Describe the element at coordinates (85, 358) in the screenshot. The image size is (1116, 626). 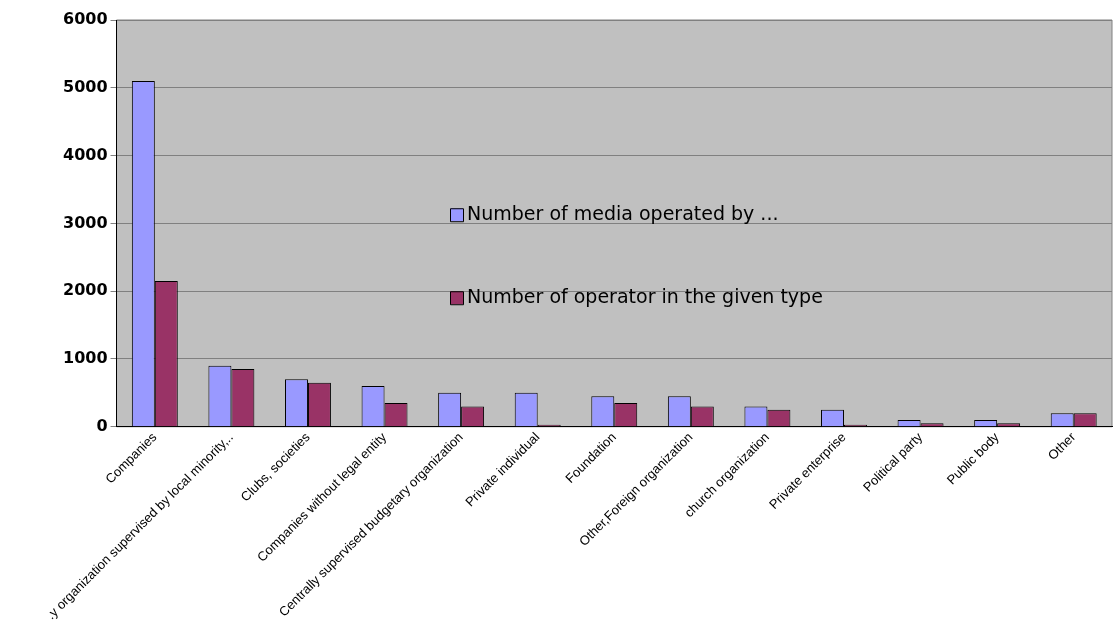
I see `y-tick-label: 1000` at that location.